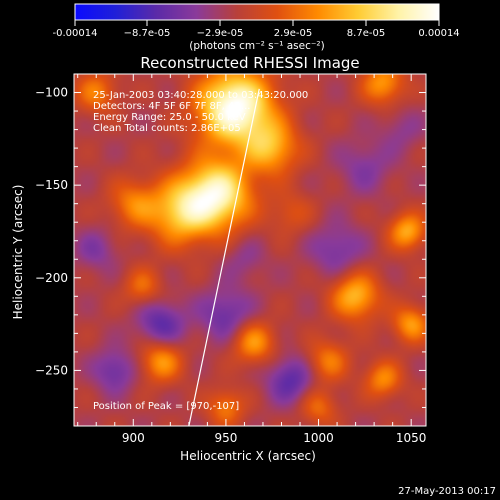  Describe the element at coordinates (447, 491) in the screenshot. I see `footer-timestamp: 27-May-2013 00:17` at that location.